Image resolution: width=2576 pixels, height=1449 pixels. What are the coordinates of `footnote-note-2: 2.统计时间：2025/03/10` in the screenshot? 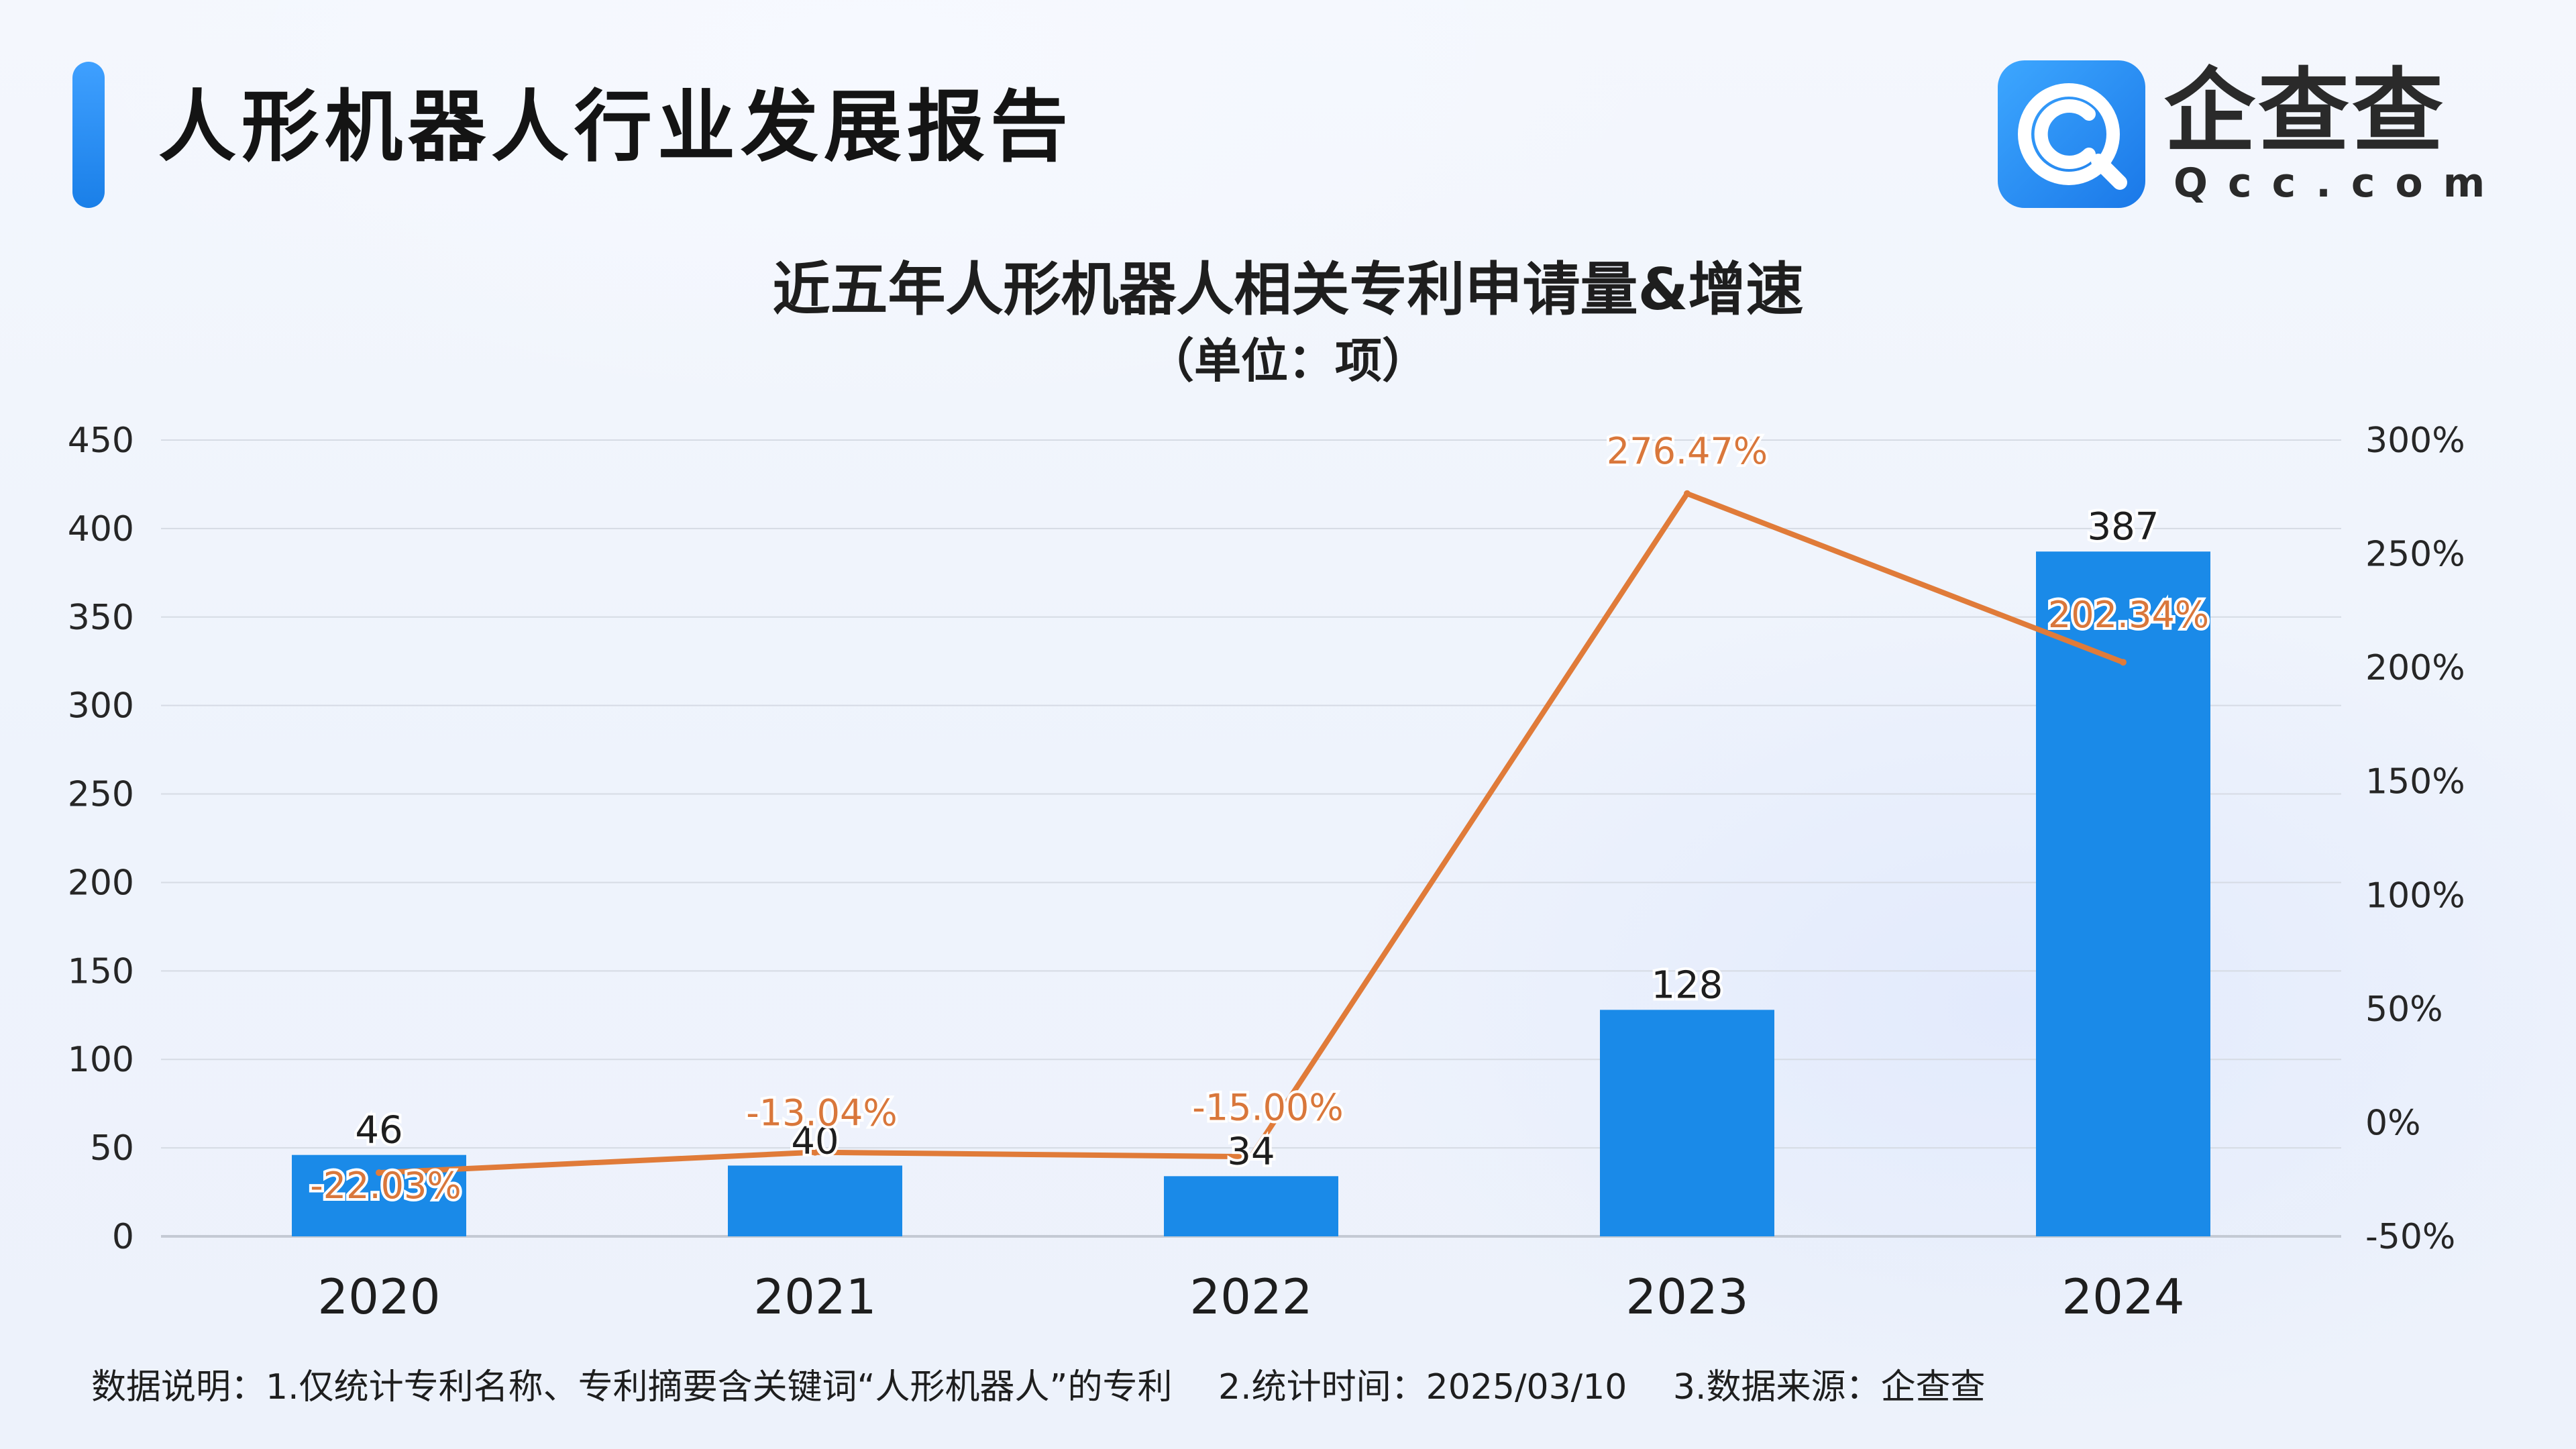 It's located at (1422, 1387).